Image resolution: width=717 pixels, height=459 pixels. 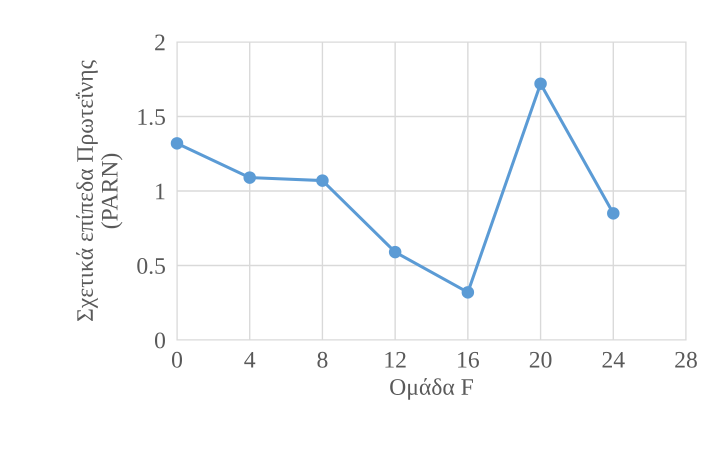 I want to click on x-tick-label: 16, so click(x=468, y=360).